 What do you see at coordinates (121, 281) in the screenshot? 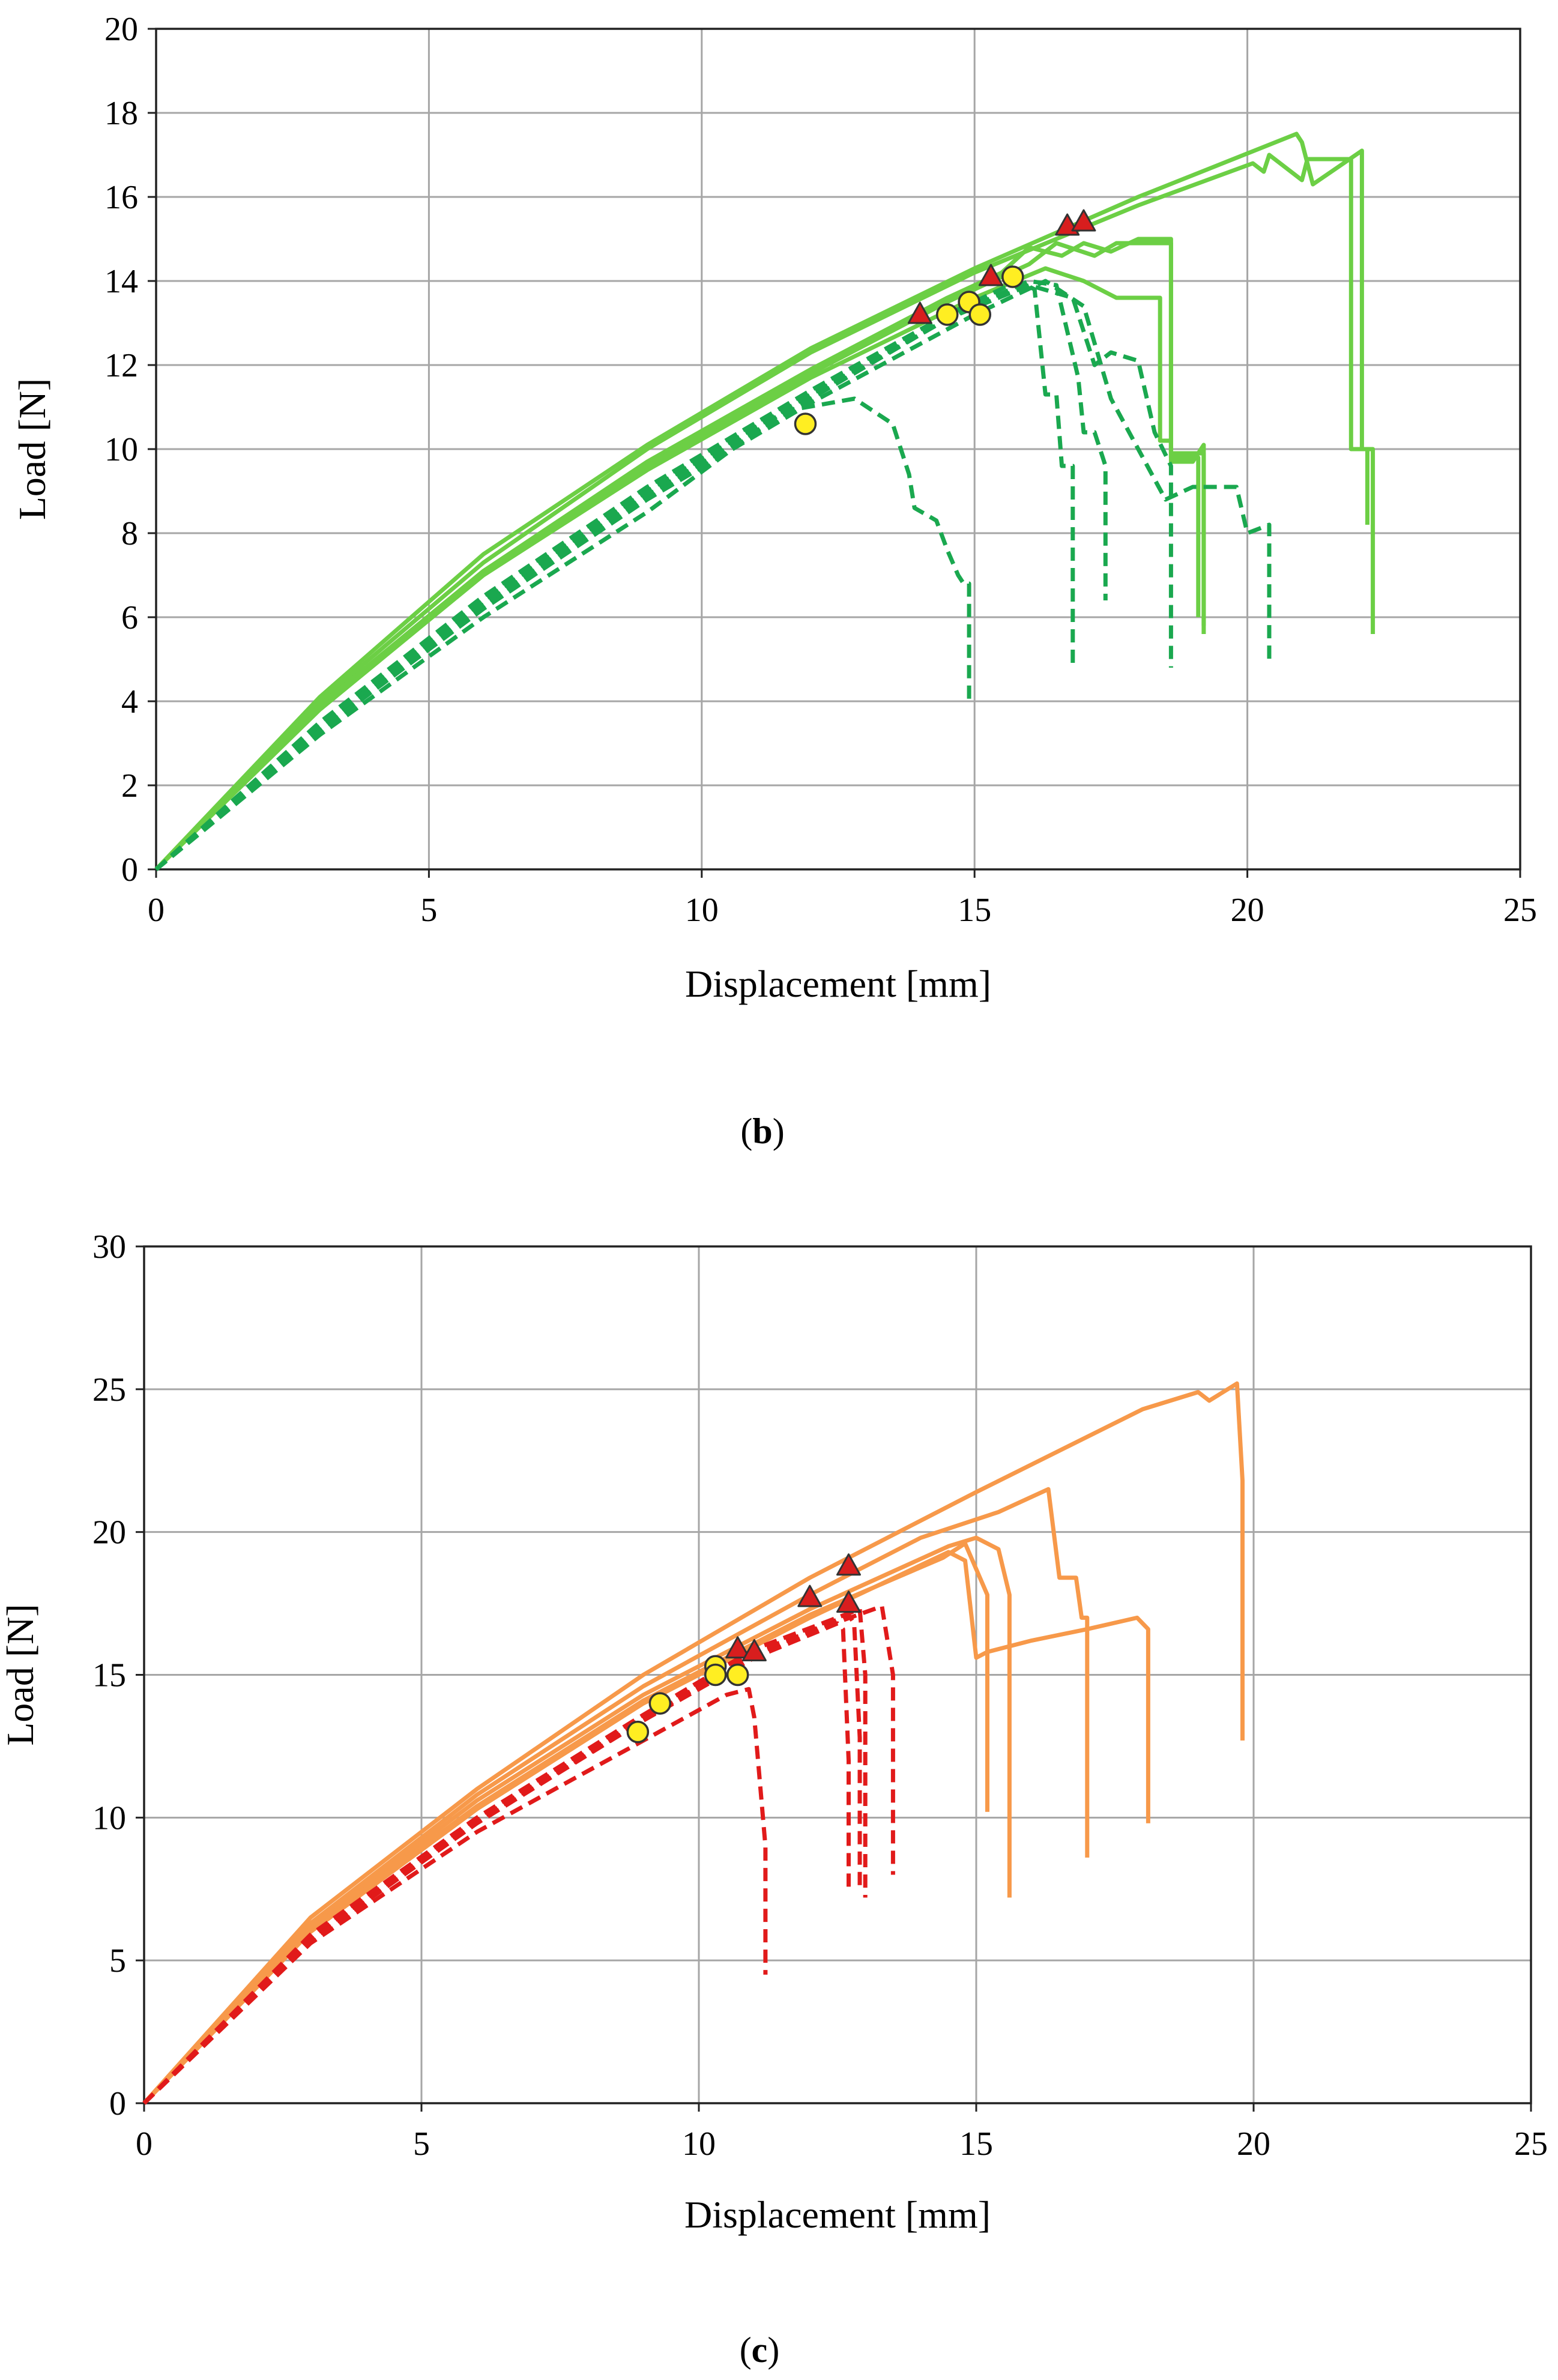
I see `y-tick-label: 14` at bounding box center [121, 281].